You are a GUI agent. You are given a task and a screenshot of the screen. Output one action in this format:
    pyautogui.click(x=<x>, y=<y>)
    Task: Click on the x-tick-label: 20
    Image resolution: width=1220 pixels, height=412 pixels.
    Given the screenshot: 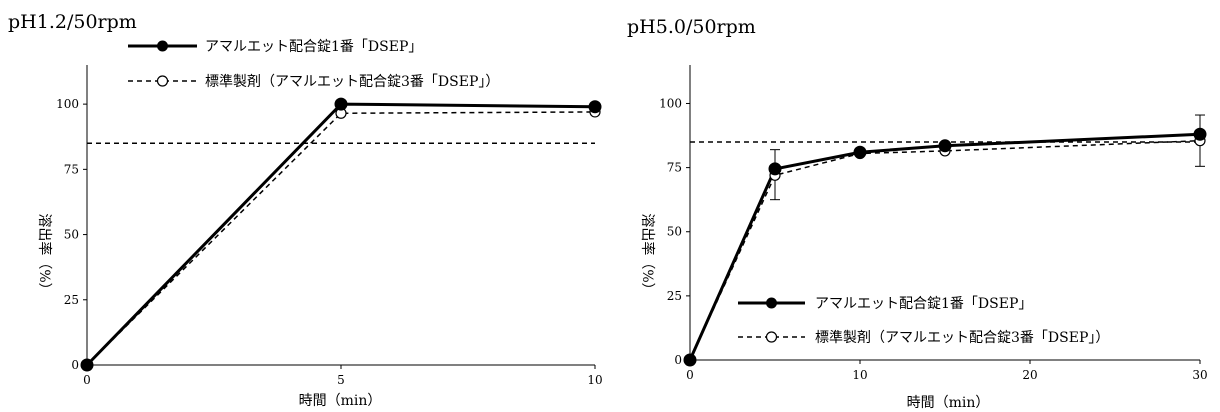 What is the action you would take?
    pyautogui.click(x=1029, y=375)
    